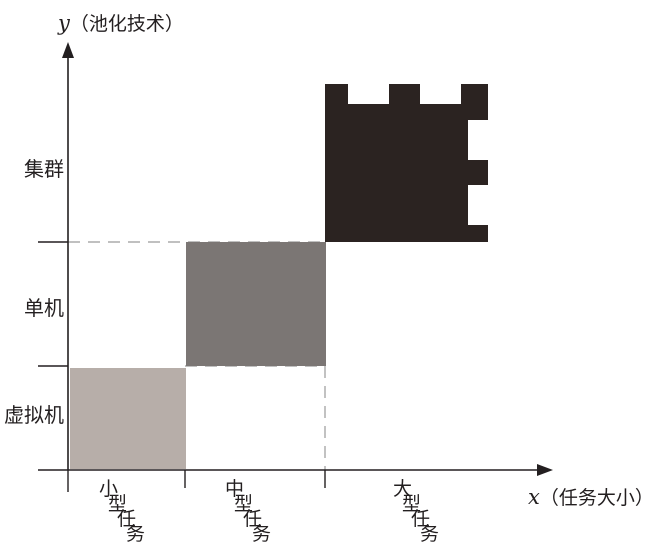  What do you see at coordinates (44, 308) in the screenshot?
I see `y-label-single: 单机` at bounding box center [44, 308].